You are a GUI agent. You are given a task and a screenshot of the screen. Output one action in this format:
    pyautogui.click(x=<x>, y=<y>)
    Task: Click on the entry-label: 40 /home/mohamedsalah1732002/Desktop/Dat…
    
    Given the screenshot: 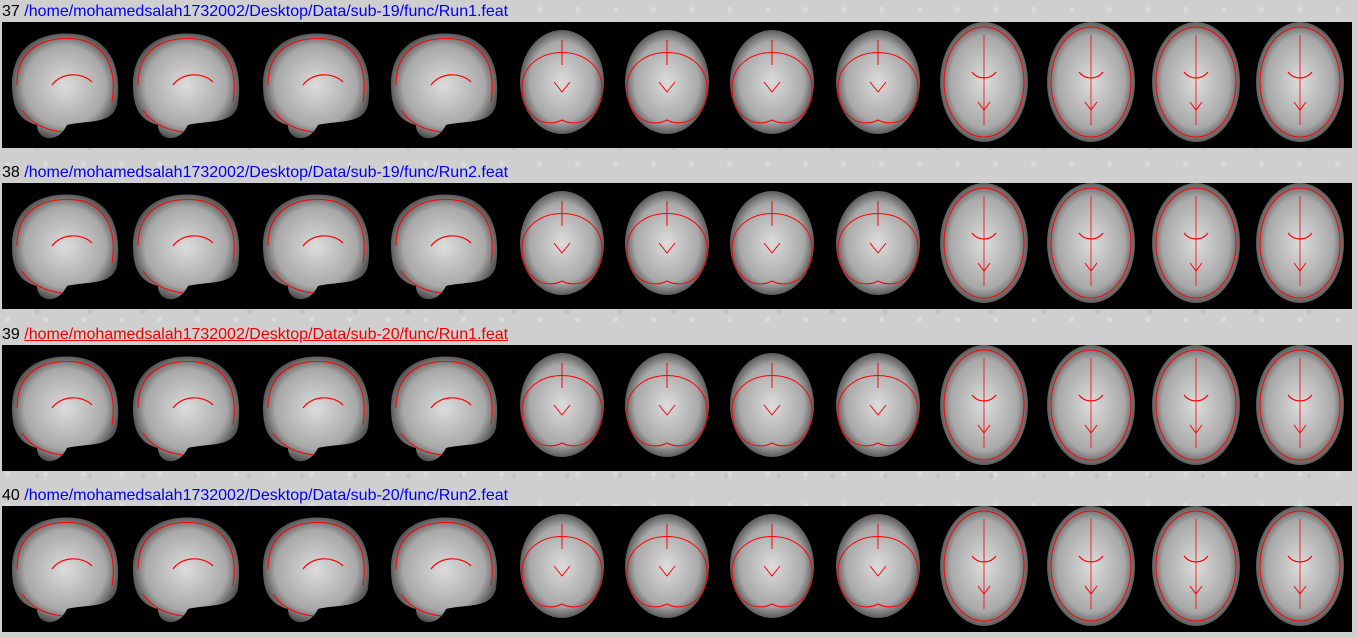 What is the action you would take?
    pyautogui.click(x=677, y=496)
    